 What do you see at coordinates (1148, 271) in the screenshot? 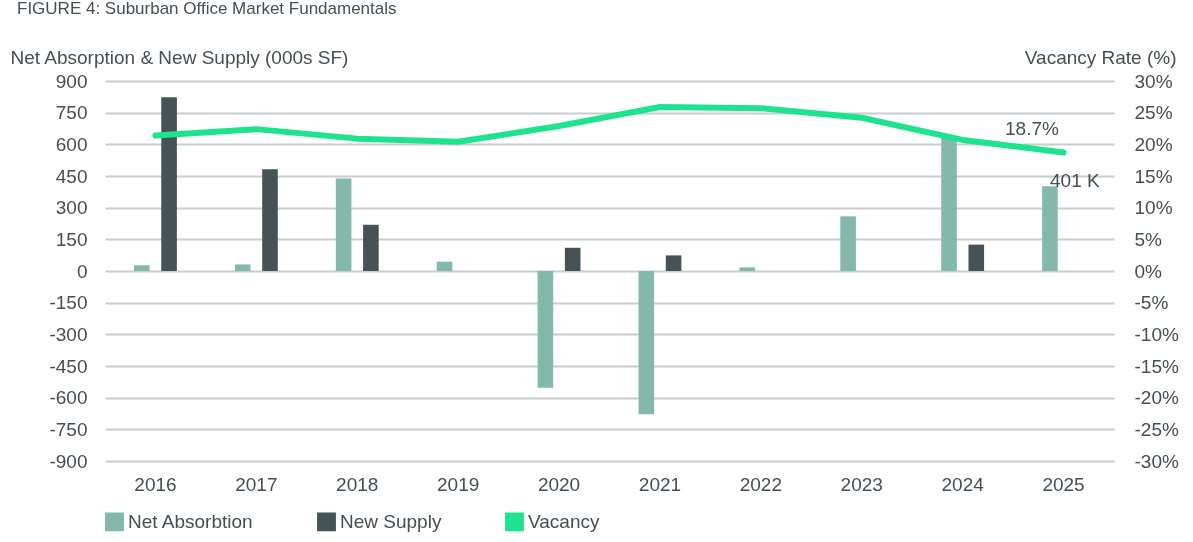
I see `y2-tick-label: 0%` at bounding box center [1148, 271].